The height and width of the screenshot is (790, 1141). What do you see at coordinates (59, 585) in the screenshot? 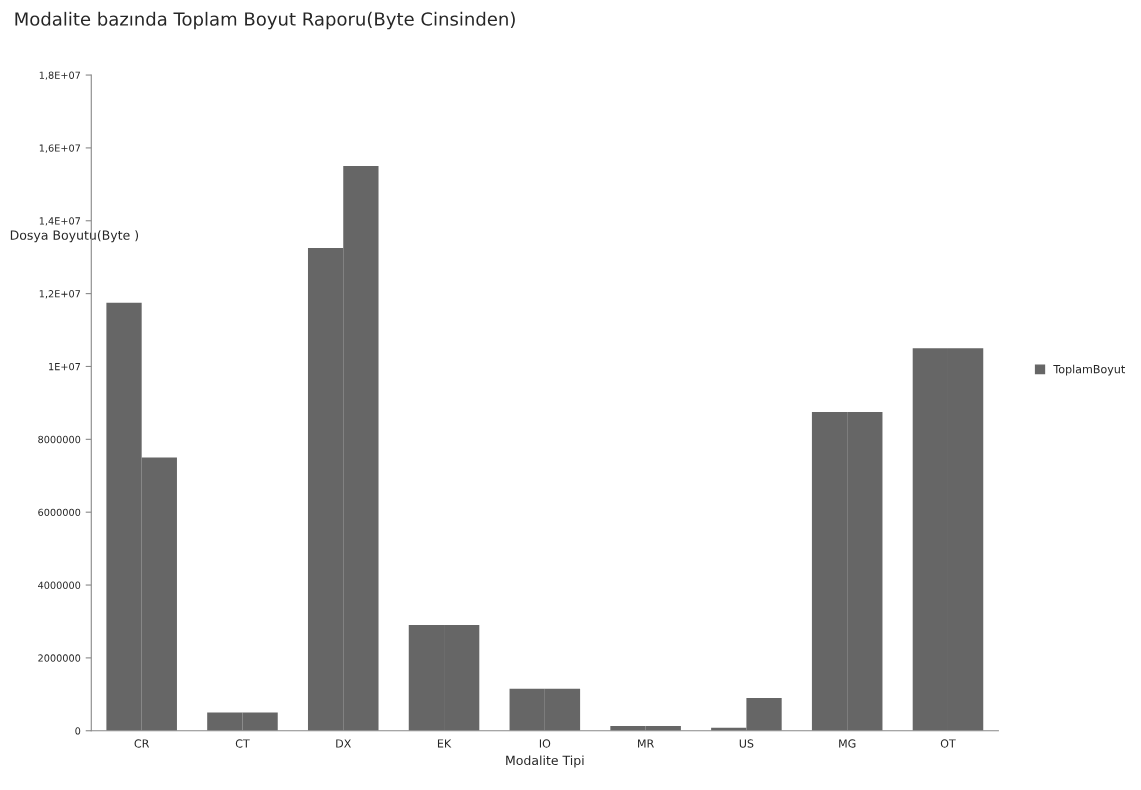
I see `y-tick-label: 4000000` at bounding box center [59, 585].